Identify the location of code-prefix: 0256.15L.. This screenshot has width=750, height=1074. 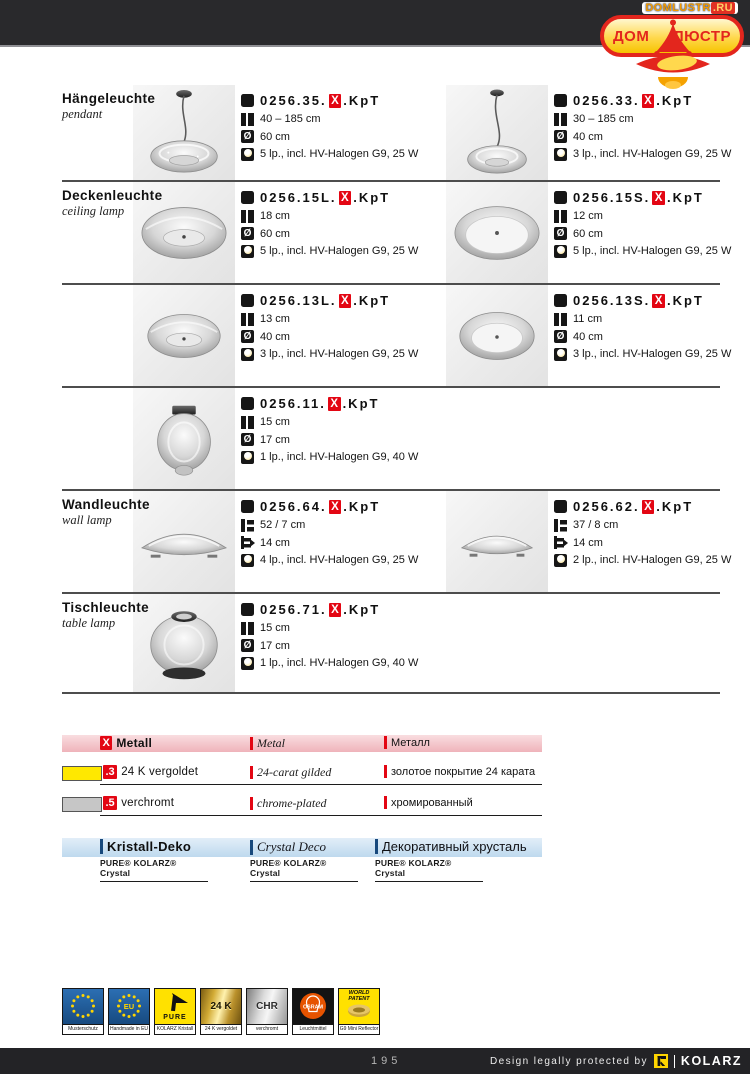
(298, 197).